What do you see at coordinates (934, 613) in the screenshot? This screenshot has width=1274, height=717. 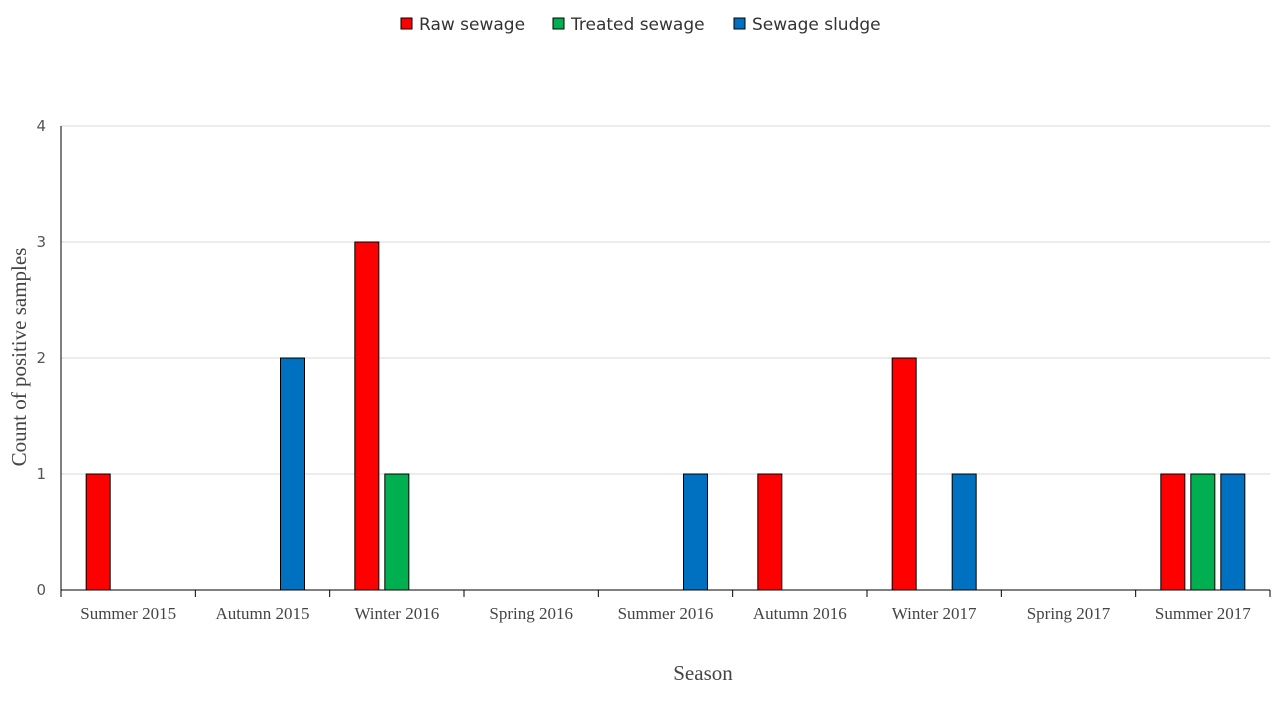 I see `x-tick-label: Winter 2017` at bounding box center [934, 613].